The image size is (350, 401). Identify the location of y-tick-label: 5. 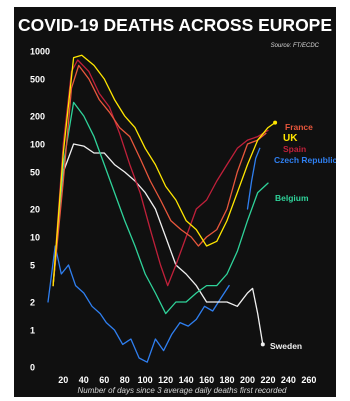
(32, 266).